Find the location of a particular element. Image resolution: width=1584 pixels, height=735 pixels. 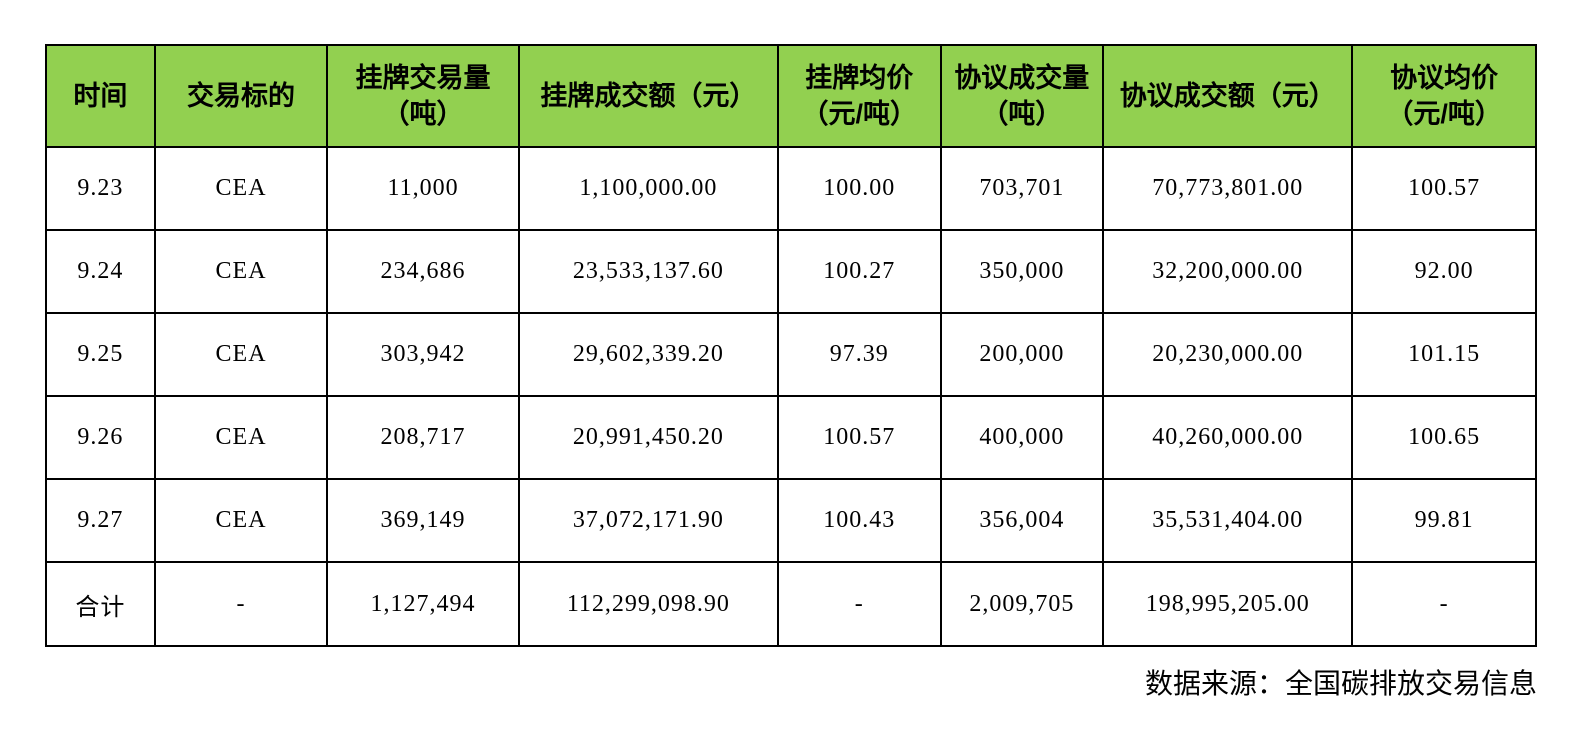

cell-agreement-turnover: 70,773,801.00 is located at coordinates (1228, 188).